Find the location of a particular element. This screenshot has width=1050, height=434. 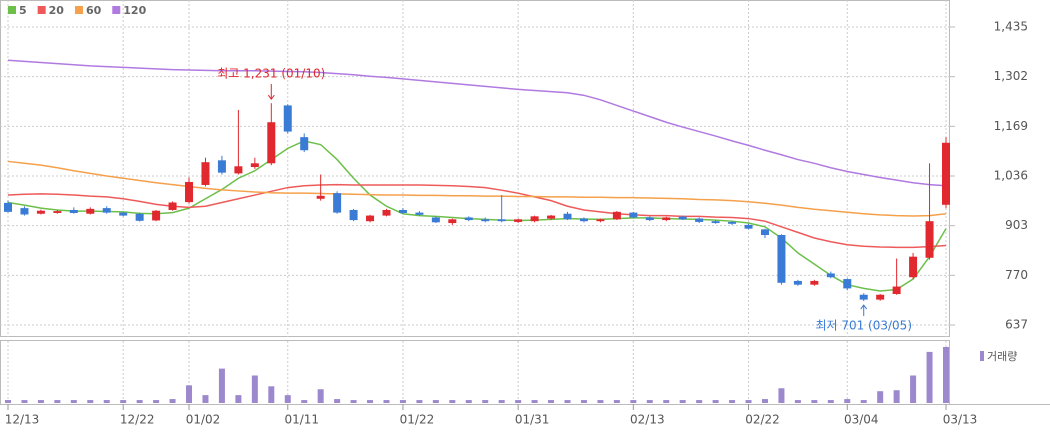

x-tick-label: 01/11 is located at coordinates (301, 420).